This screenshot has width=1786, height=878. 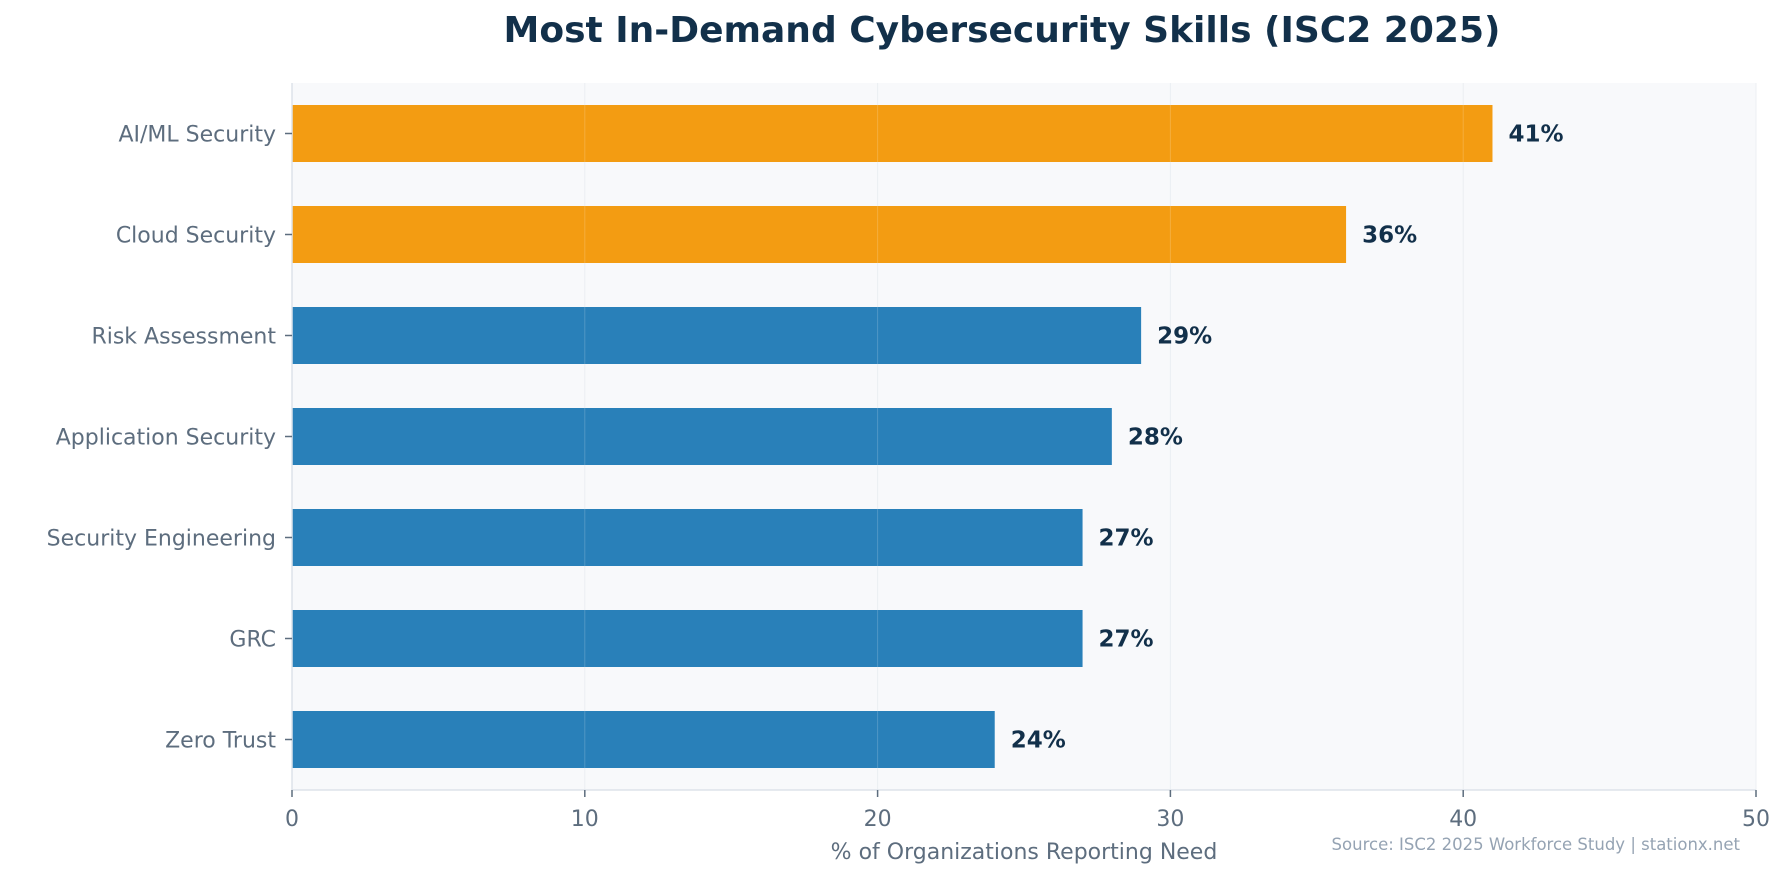 What do you see at coordinates (585, 819) in the screenshot?
I see `x-tick-label: 10` at bounding box center [585, 819].